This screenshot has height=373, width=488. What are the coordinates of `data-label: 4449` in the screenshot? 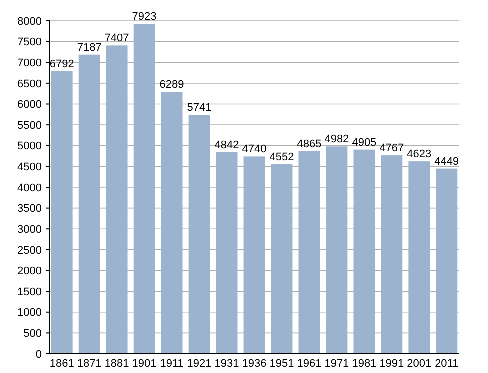 It's located at (447, 162).